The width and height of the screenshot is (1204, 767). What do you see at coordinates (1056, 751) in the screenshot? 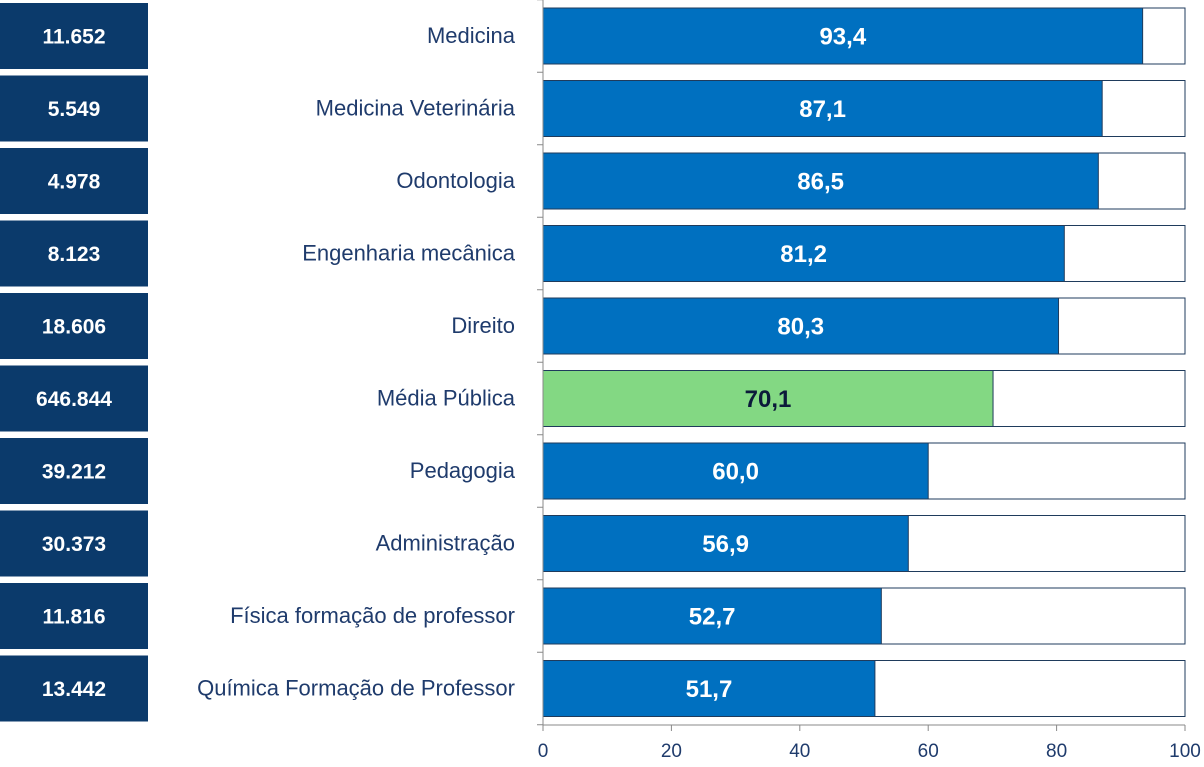
I see `x-tick-label: 80` at bounding box center [1056, 751].